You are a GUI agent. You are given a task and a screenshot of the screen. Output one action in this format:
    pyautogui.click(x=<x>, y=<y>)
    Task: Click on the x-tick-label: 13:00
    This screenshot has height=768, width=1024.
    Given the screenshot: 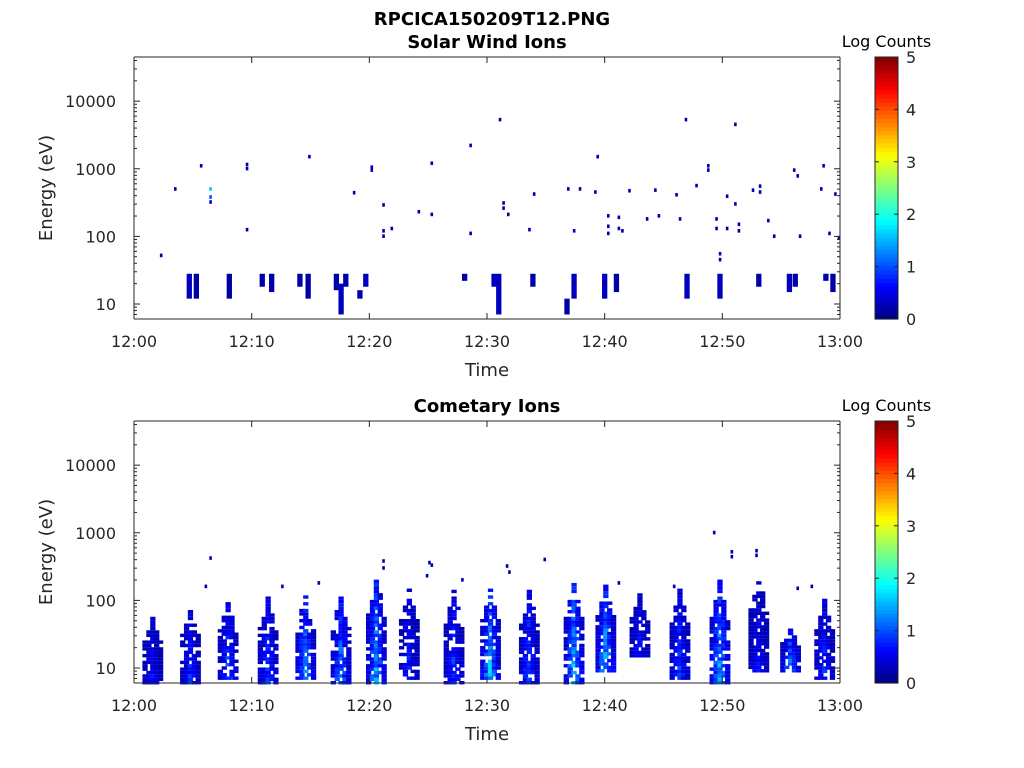 What is the action you would take?
    pyautogui.click(x=840, y=341)
    